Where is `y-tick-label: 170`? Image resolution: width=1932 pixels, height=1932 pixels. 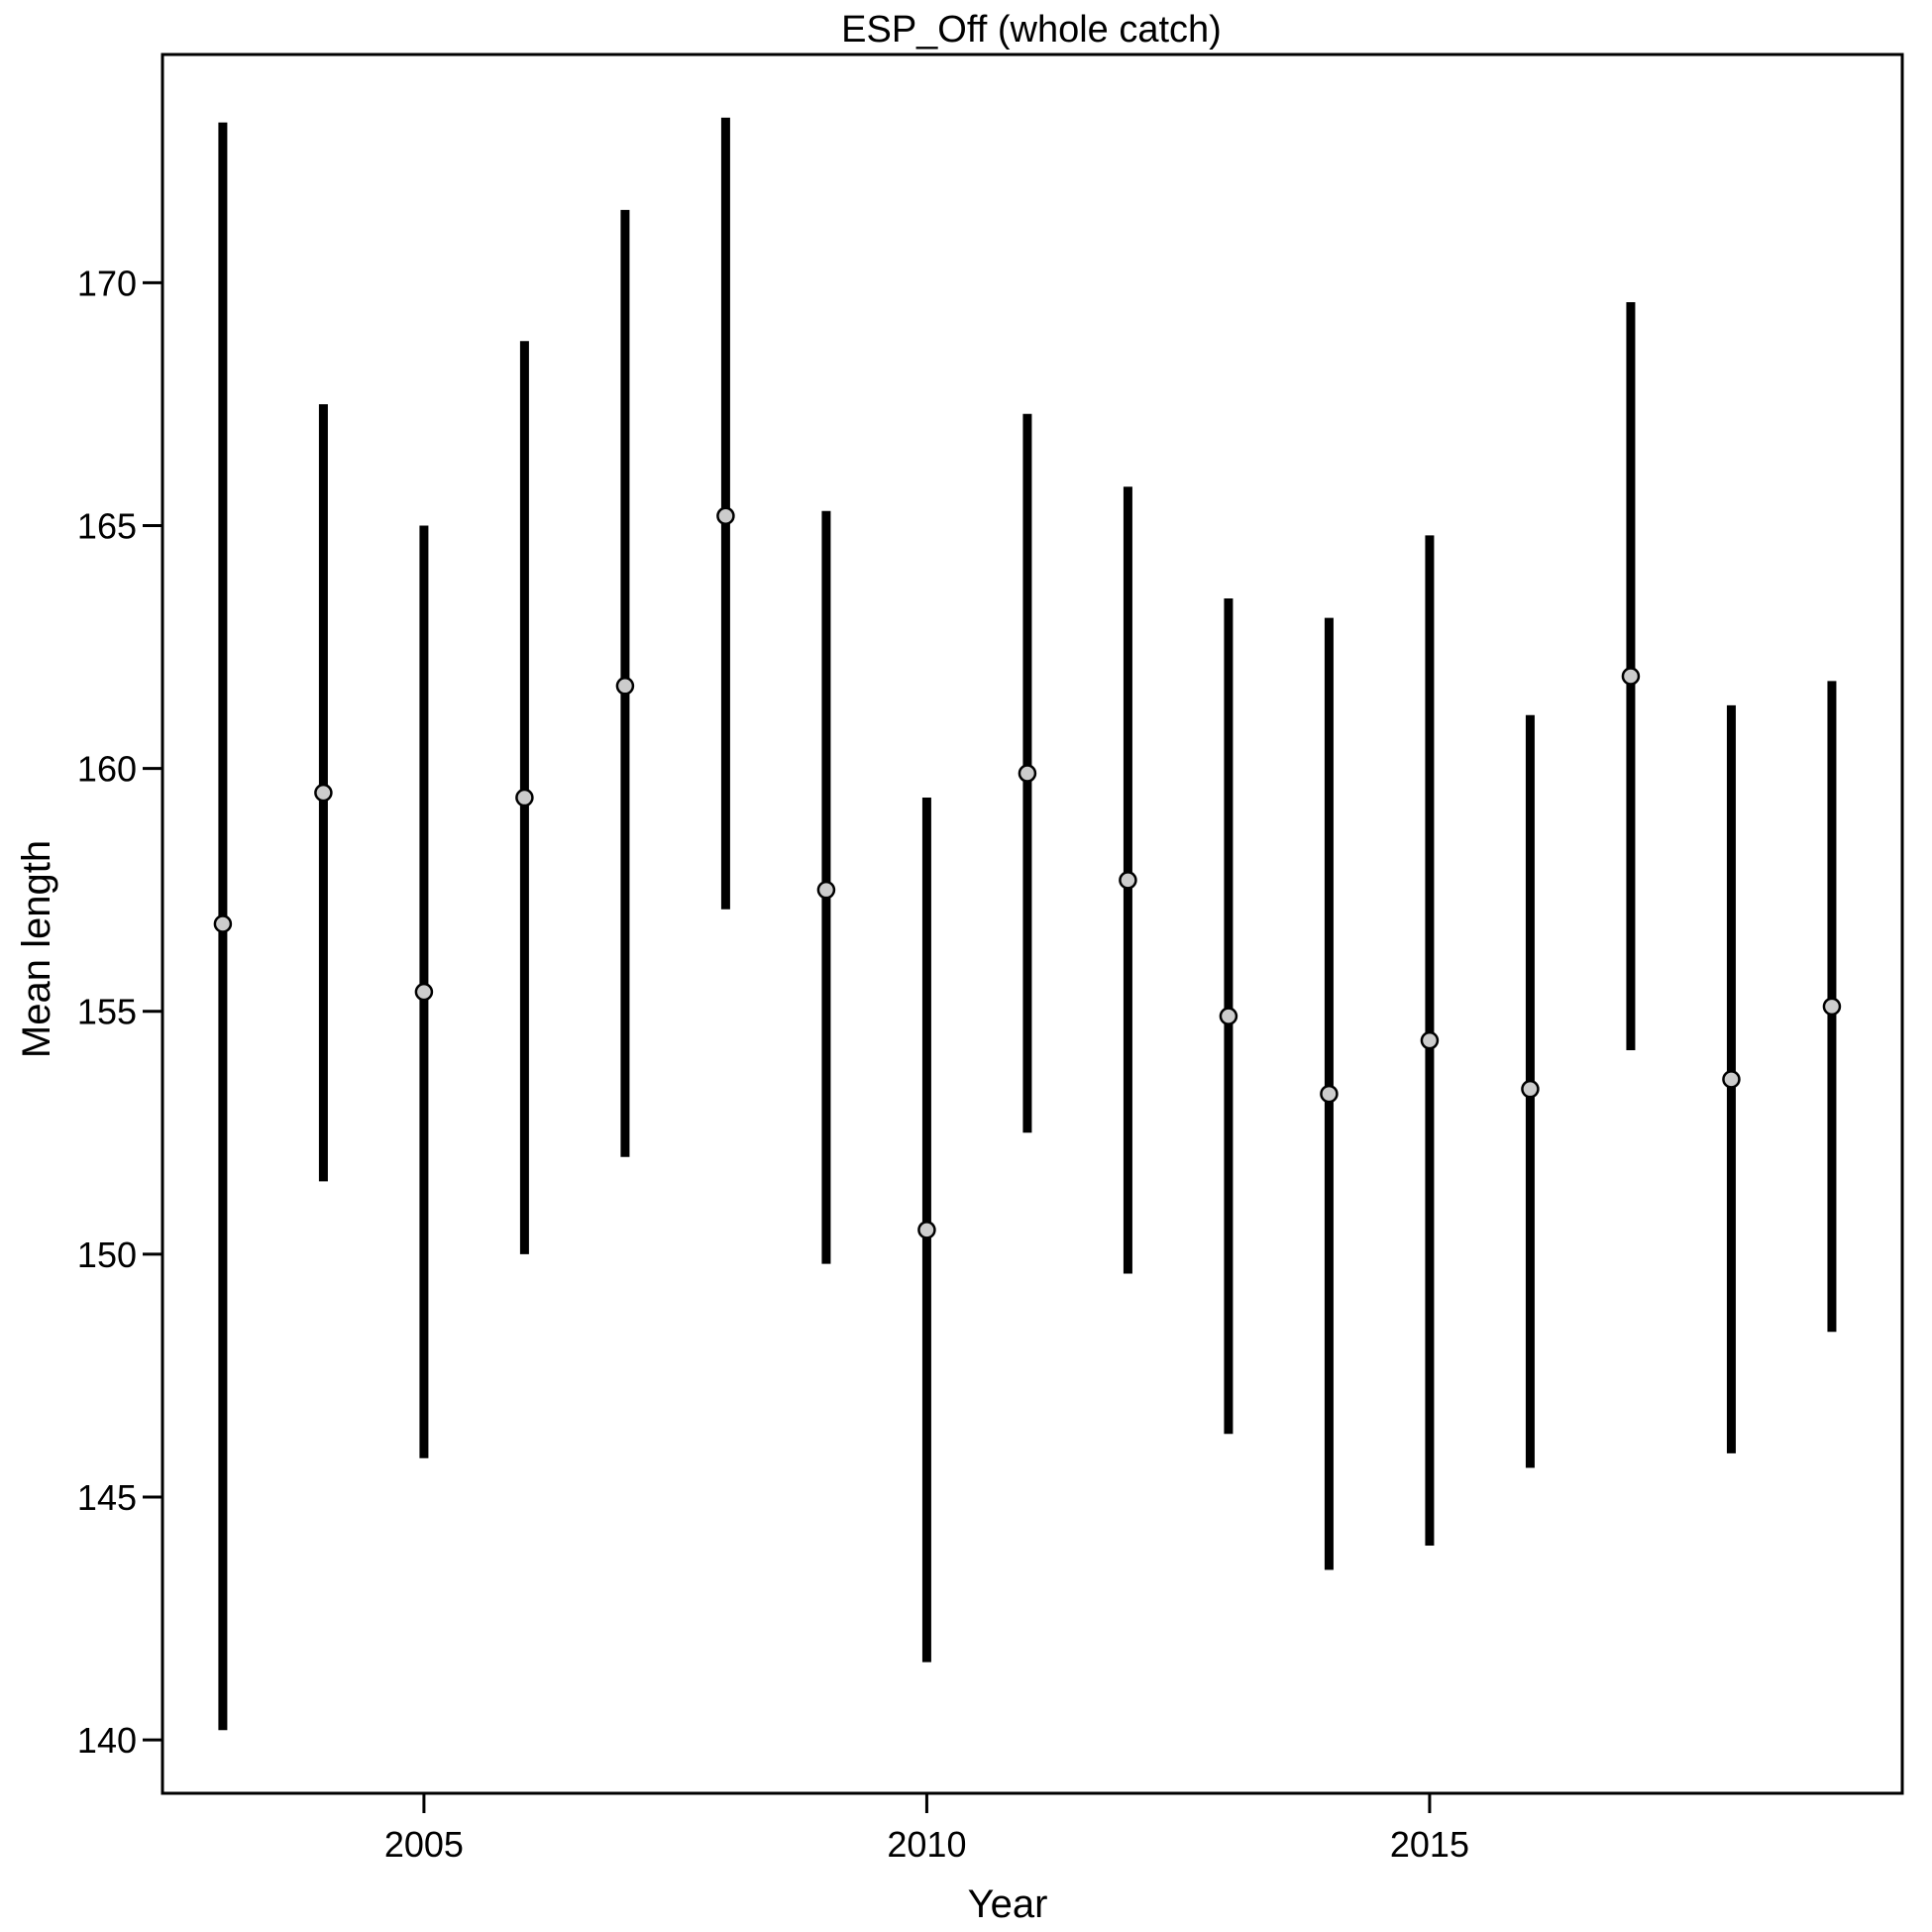
y-tick-label: 170 is located at coordinates (107, 283).